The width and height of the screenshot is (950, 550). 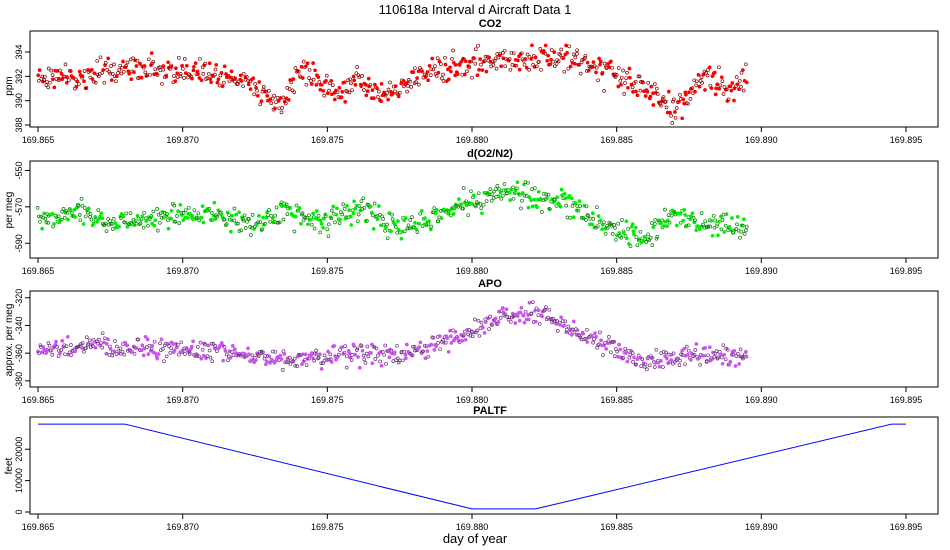 What do you see at coordinates (761, 271) in the screenshot?
I see `x-tick-label: 169.890` at bounding box center [761, 271].